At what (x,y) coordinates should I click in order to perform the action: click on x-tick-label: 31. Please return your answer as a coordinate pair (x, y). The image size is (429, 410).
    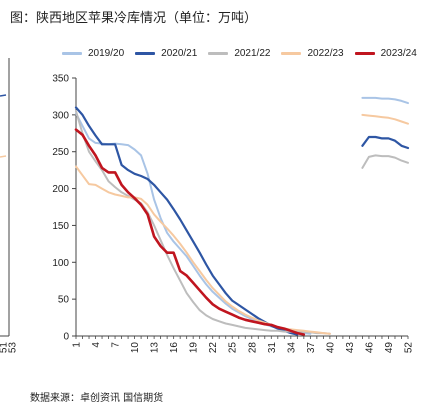
    Looking at the image, I should click on (272, 348).